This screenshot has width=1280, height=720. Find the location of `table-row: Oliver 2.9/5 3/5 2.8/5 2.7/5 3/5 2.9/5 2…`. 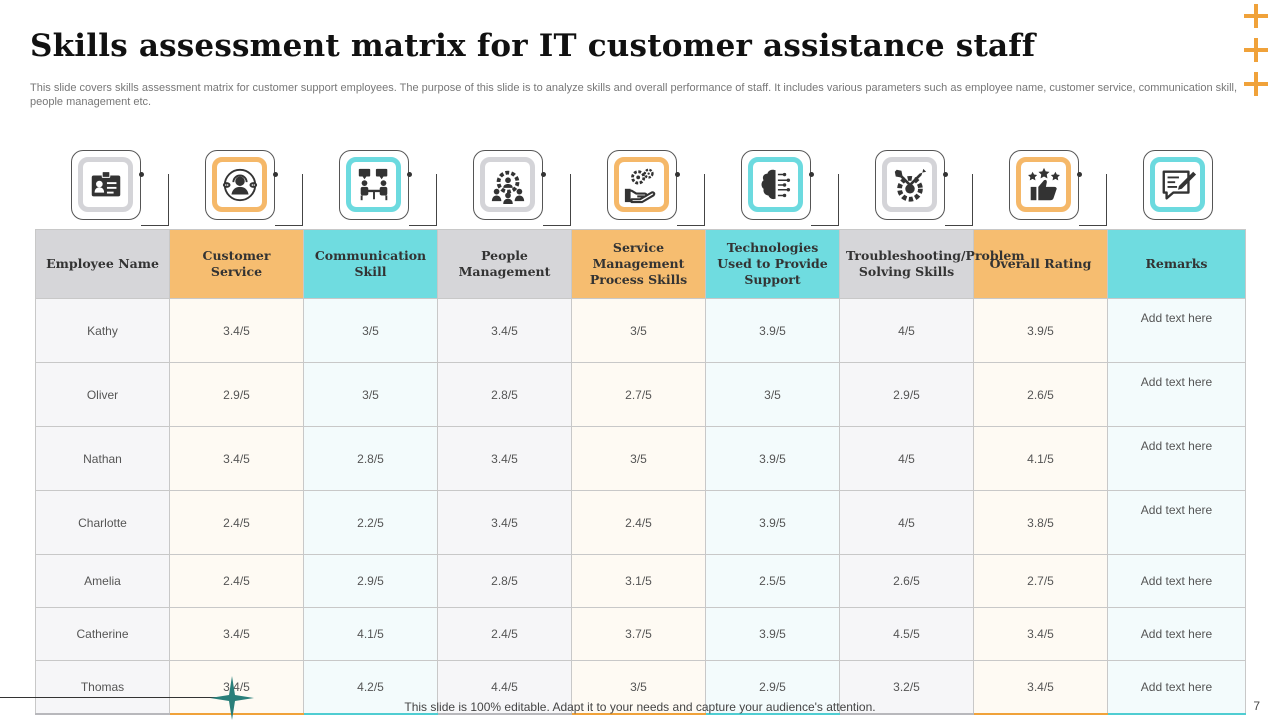

table-row: Oliver 2.9/5 3/5 2.8/5 2.7/5 3/5 2.9/5 2… is located at coordinates (640, 394).